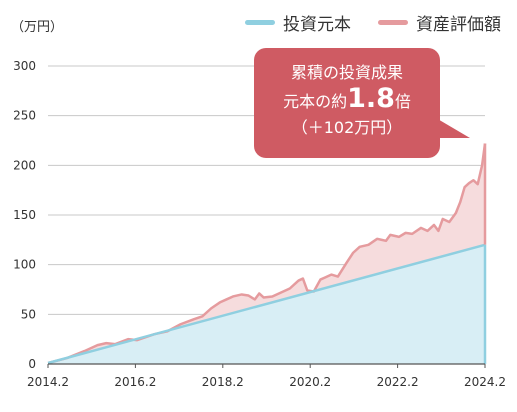 This screenshot has height=412, width=517. I want to click on x-tick-label: 2024.2, so click(485, 382).